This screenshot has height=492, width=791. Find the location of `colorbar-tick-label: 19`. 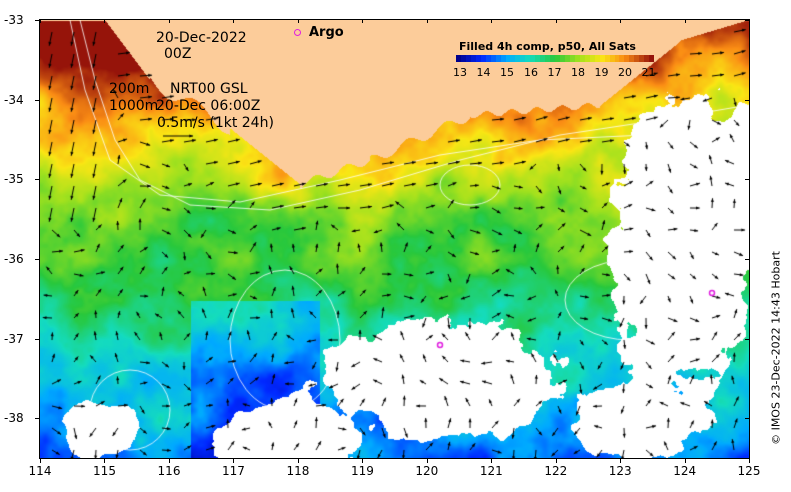

colorbar-tick-label: 19 is located at coordinates (601, 72).